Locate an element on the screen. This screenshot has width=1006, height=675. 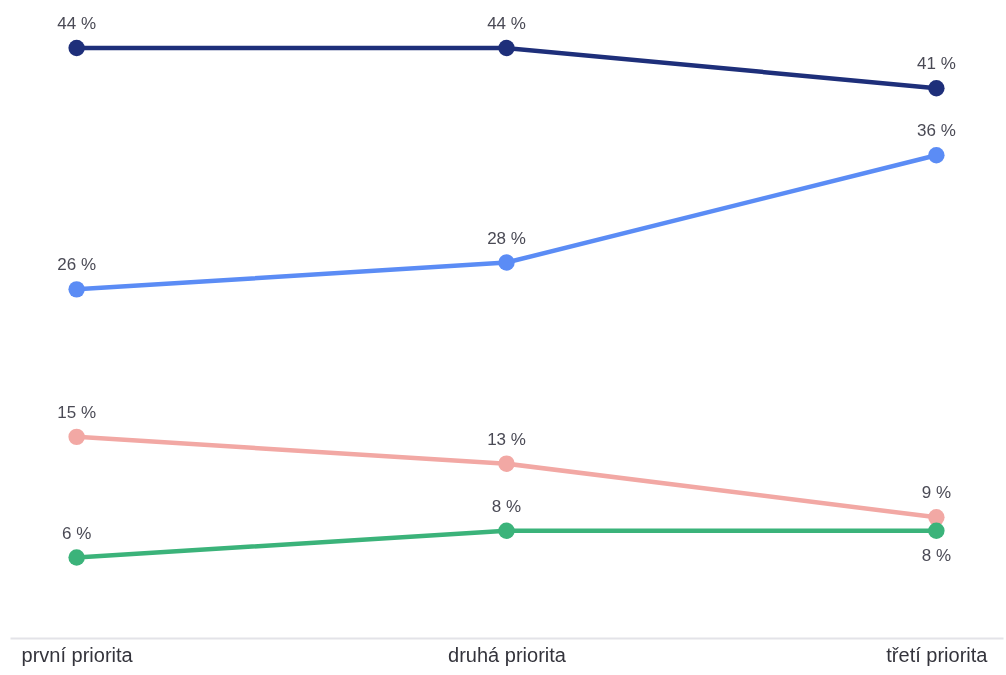
x-tick-label: druhá priorita is located at coordinates (507, 654).